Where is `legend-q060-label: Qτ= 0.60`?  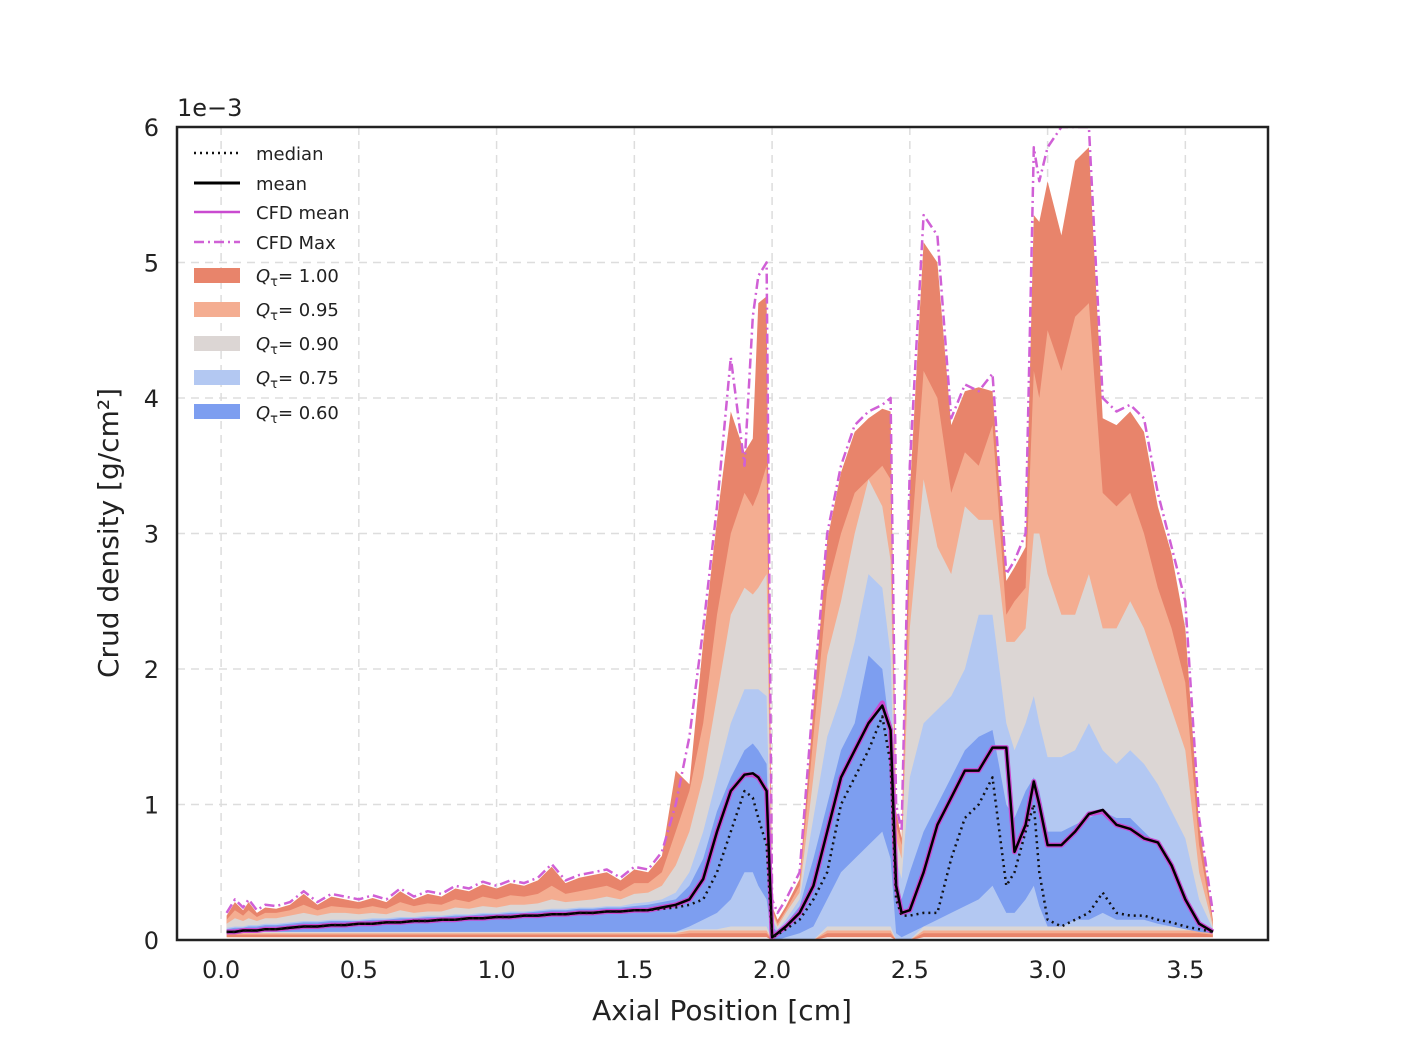 legend-q060-label: Qτ= 0.60 is located at coordinates (297, 415).